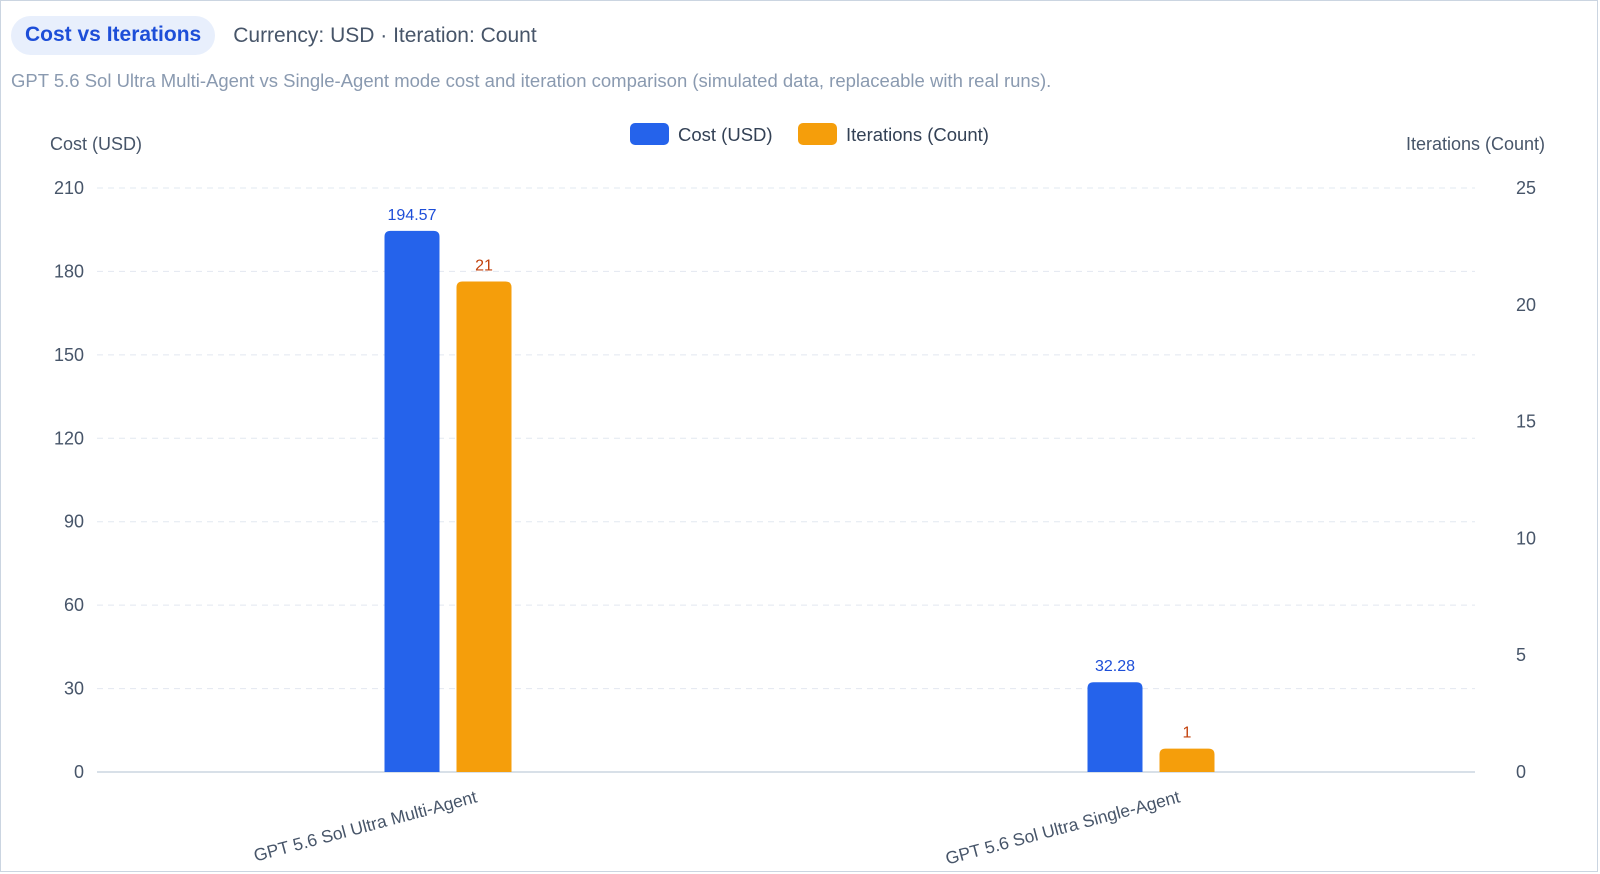 This screenshot has height=874, width=1600. Describe the element at coordinates (69, 271) in the screenshot. I see `y-tick-label: 180` at that location.